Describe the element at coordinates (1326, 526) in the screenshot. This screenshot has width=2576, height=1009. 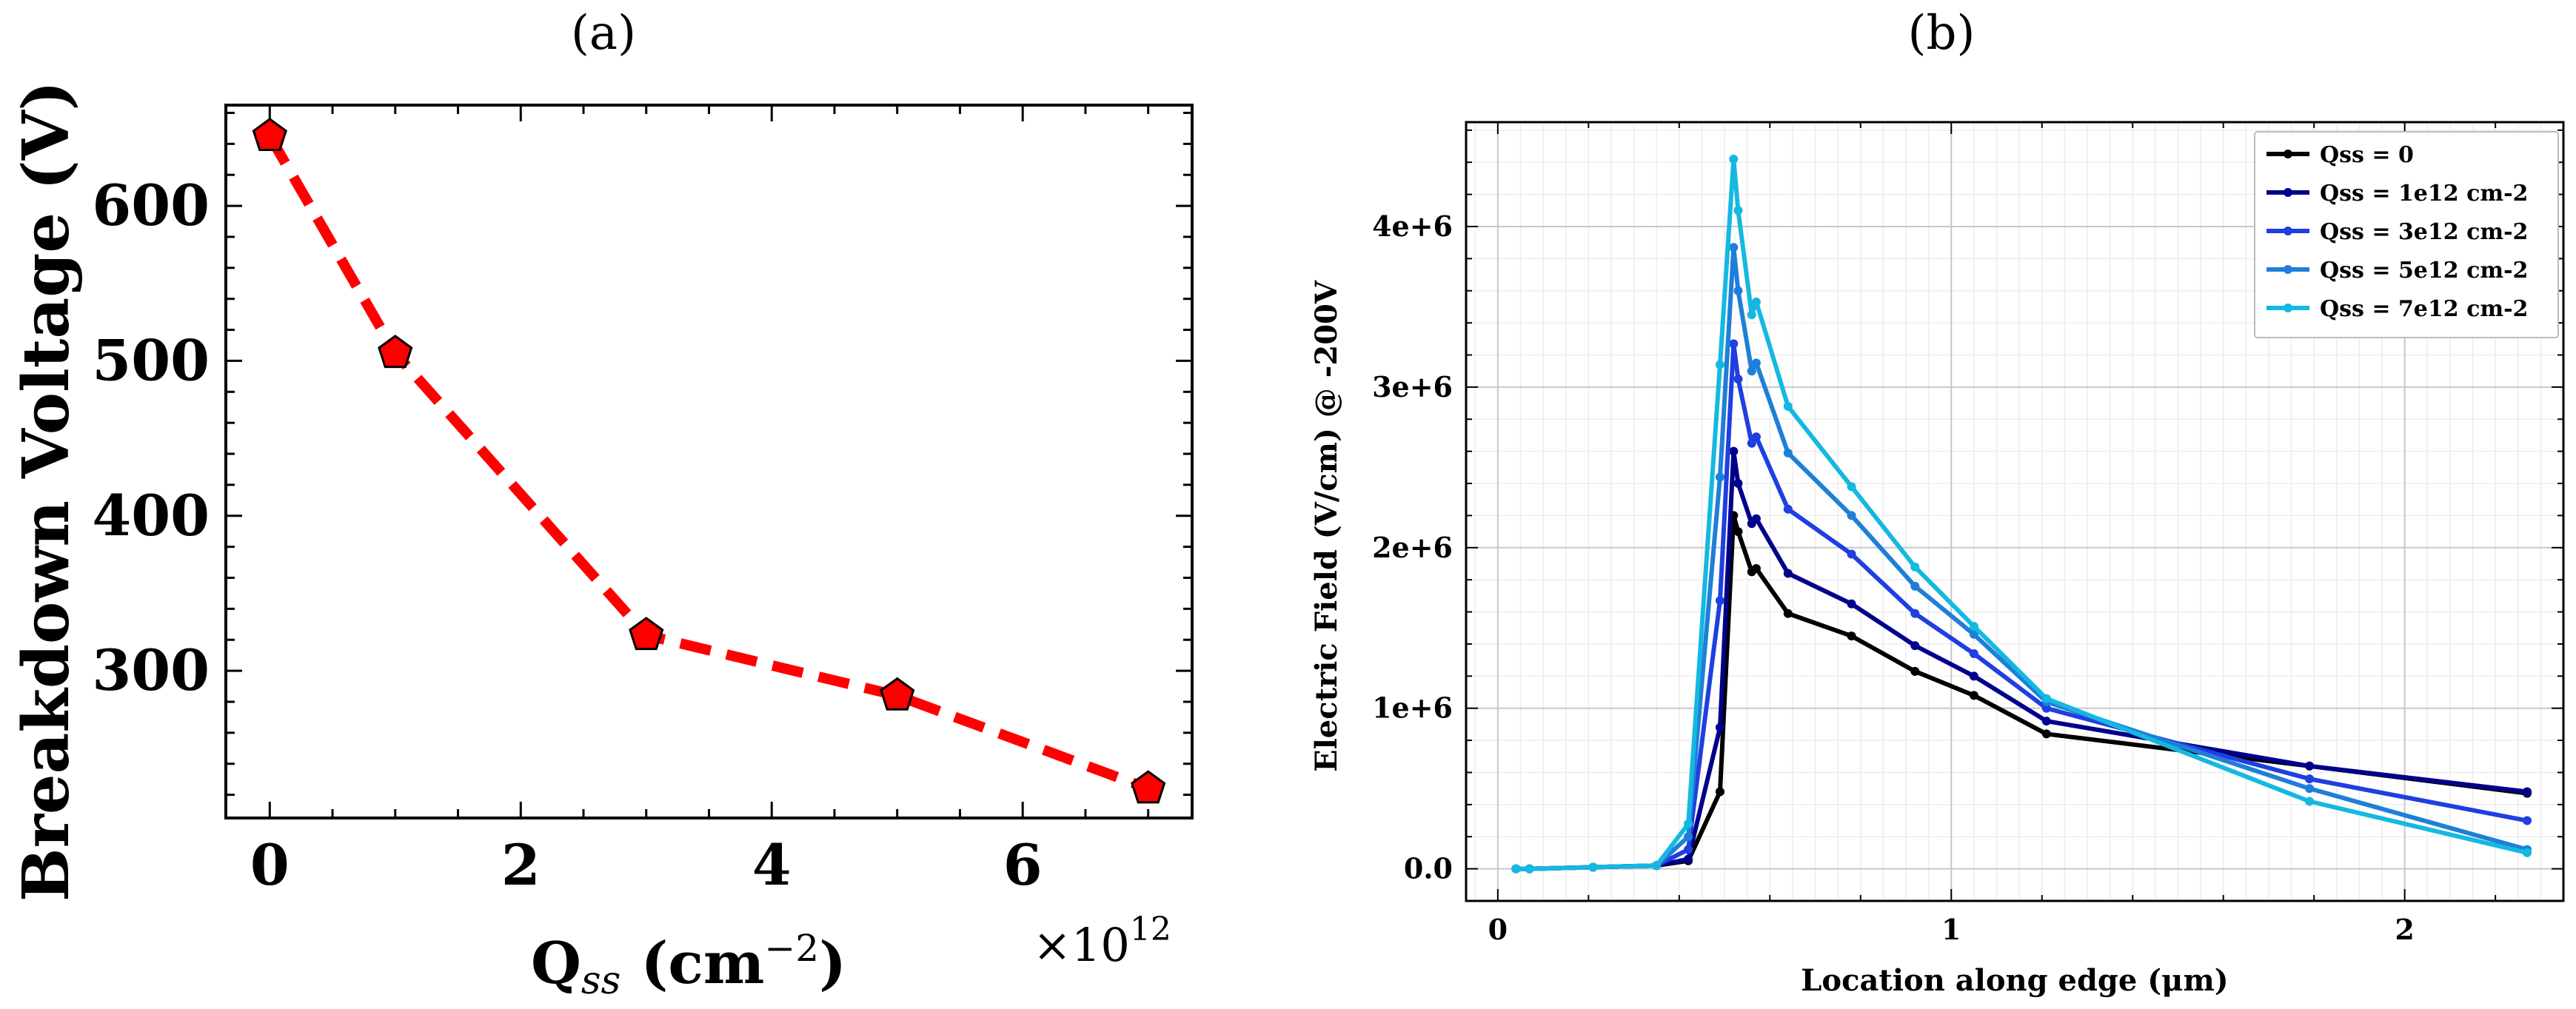
I see `y-axis-label-b: Electric Field (V/cm) @ -200V` at that location.